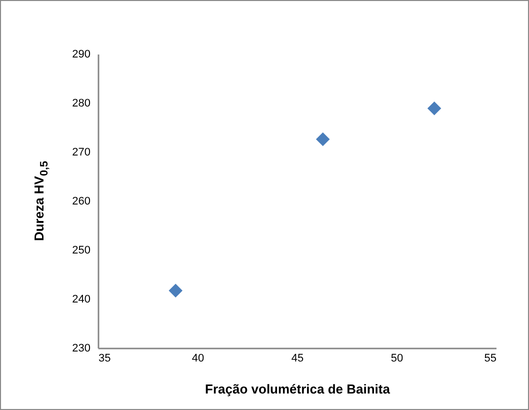 This screenshot has width=529, height=410. I want to click on x-tick-label: 40, so click(198, 358).